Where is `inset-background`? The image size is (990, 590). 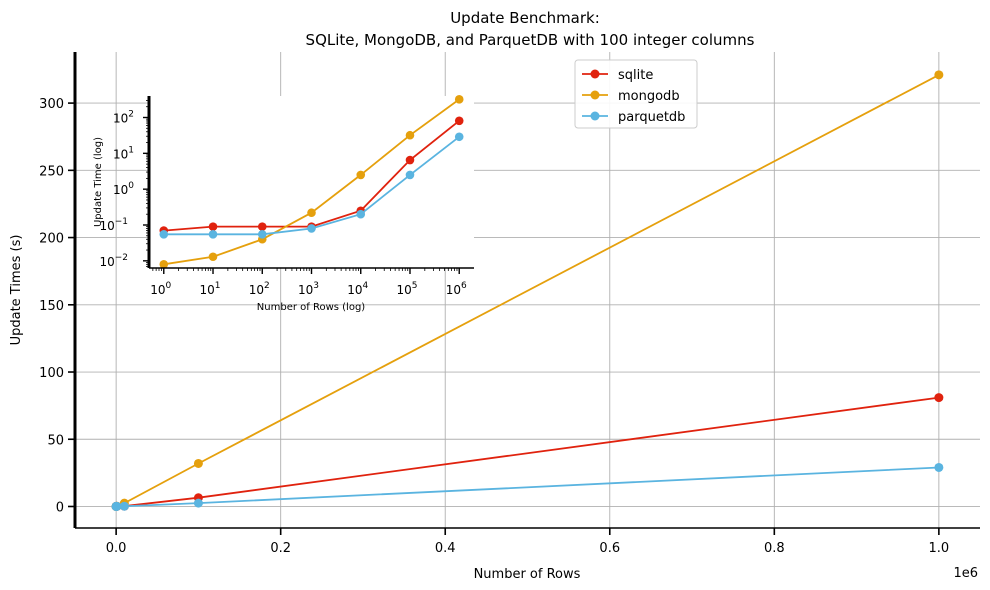 inset-background is located at coordinates (311, 182).